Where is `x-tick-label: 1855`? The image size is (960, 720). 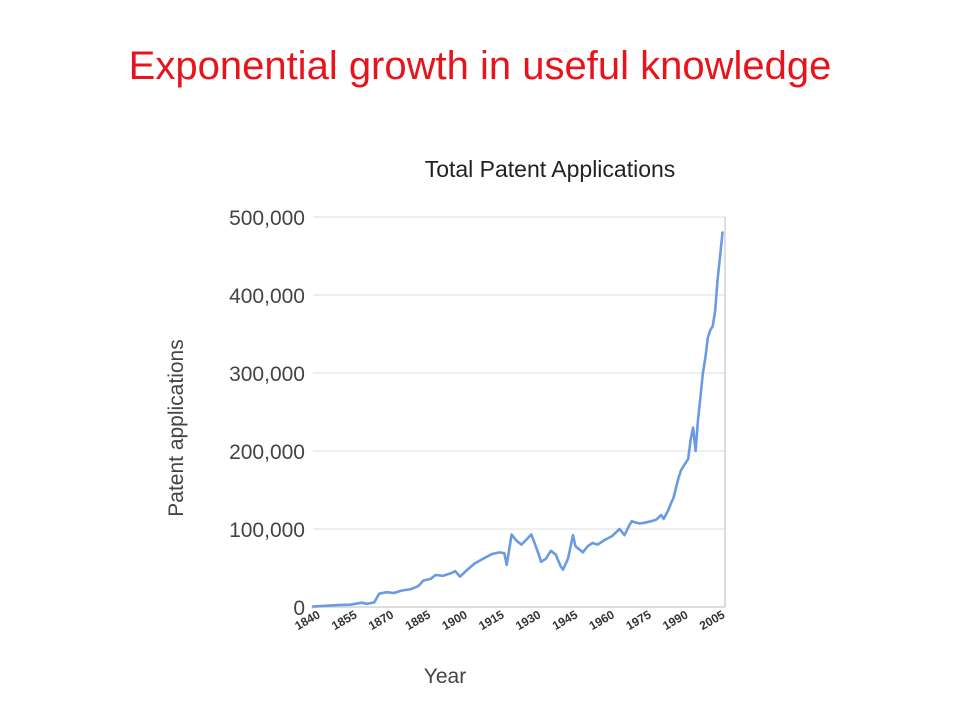 x-tick-label: 1855 is located at coordinates (344, 620).